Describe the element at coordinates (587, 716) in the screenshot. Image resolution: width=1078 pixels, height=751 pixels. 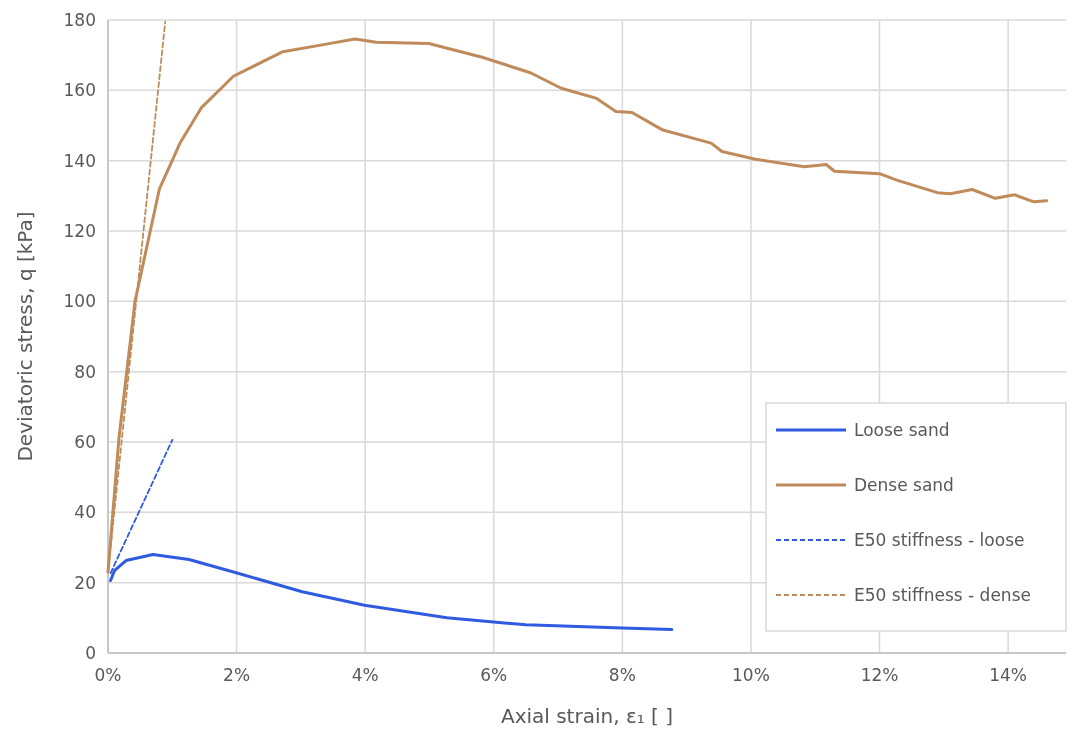
I see `x-axis-title: Axial strain, ε₁ [ ]` at that location.